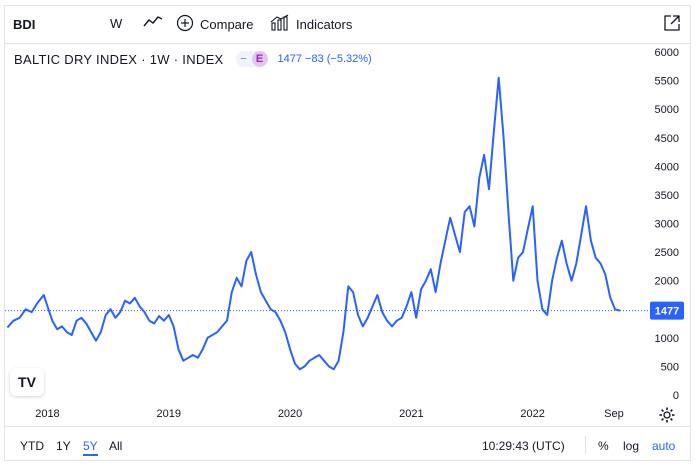 This screenshot has height=467, width=700. Describe the element at coordinates (329, 414) in the screenshot. I see `time-axis: 2018 2019 2020 2021 2022 Sep` at that location.